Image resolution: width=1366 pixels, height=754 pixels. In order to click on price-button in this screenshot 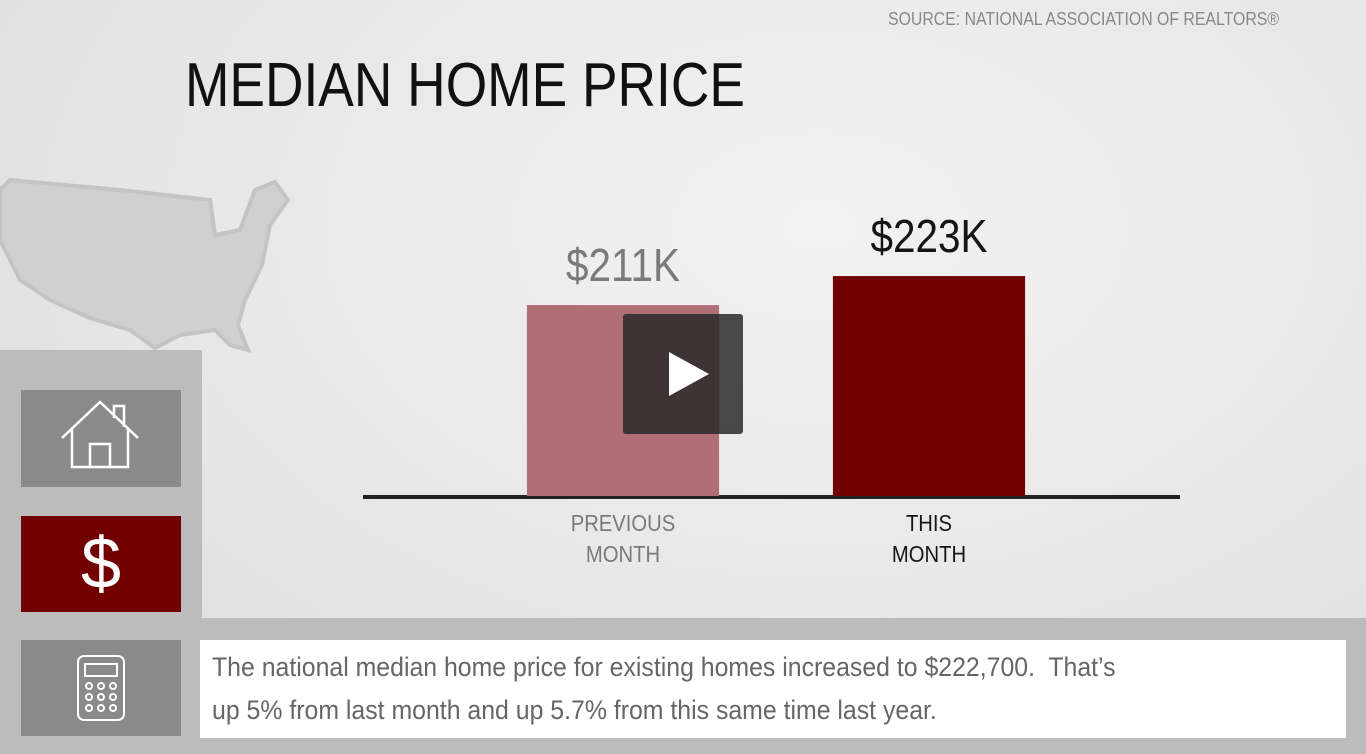, I will do `click(101, 564)`.